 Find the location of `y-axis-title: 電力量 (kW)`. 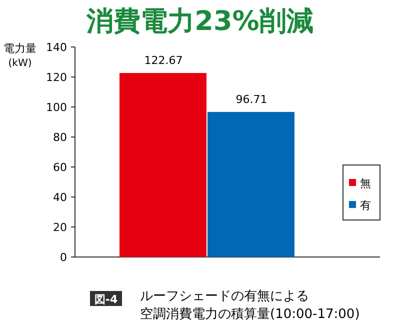

y-axis-title: 電力量 (kW) is located at coordinates (20, 55).